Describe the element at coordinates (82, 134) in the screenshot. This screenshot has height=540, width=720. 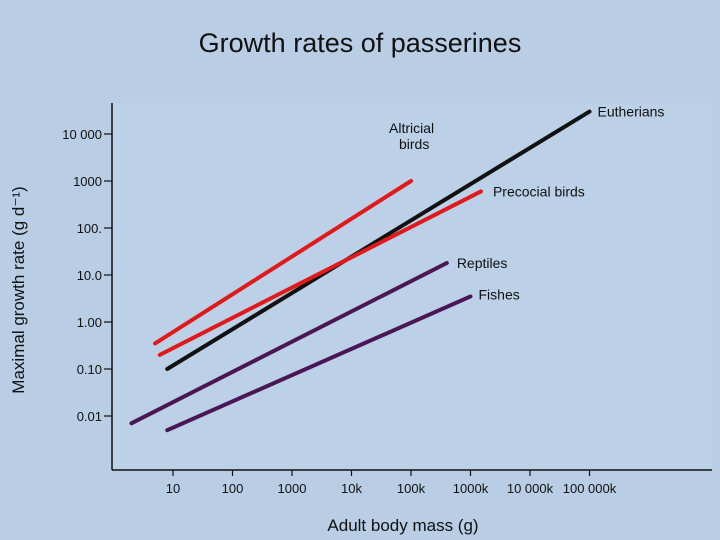
I see `y-tick-label: 10 000` at that location.